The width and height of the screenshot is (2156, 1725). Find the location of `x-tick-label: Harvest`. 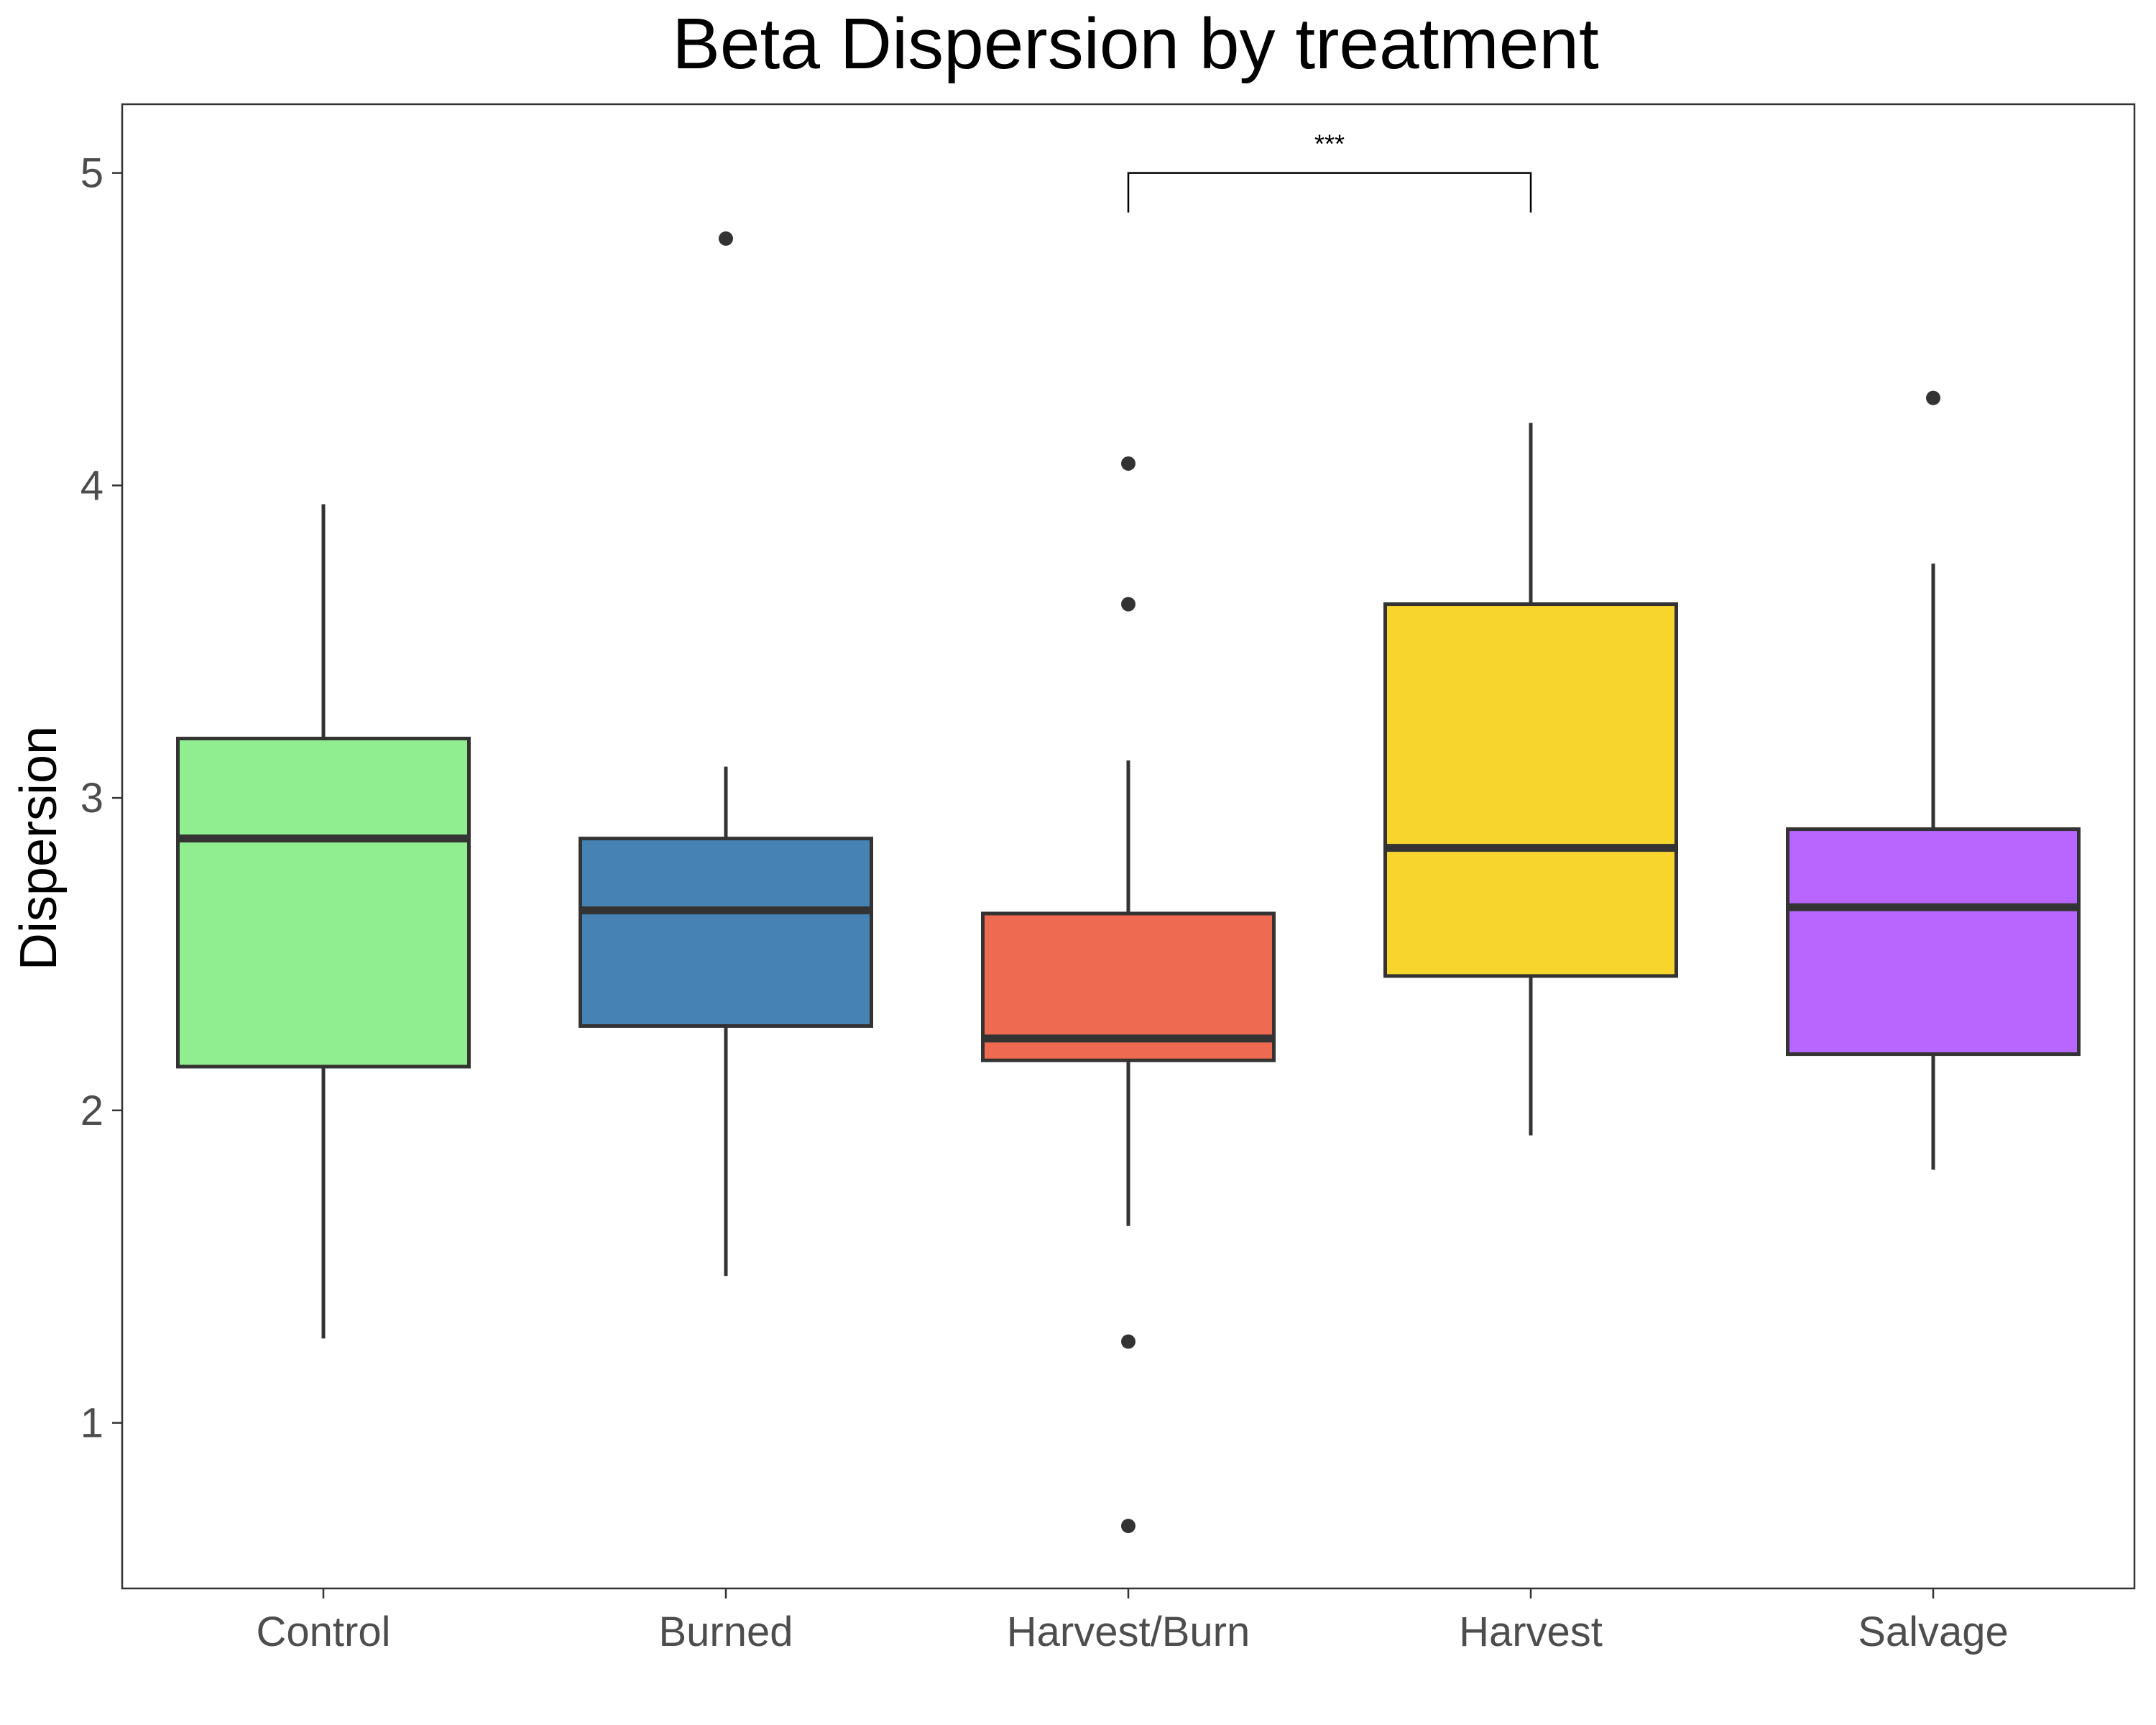

x-tick-label: Harvest is located at coordinates (1531, 1632).